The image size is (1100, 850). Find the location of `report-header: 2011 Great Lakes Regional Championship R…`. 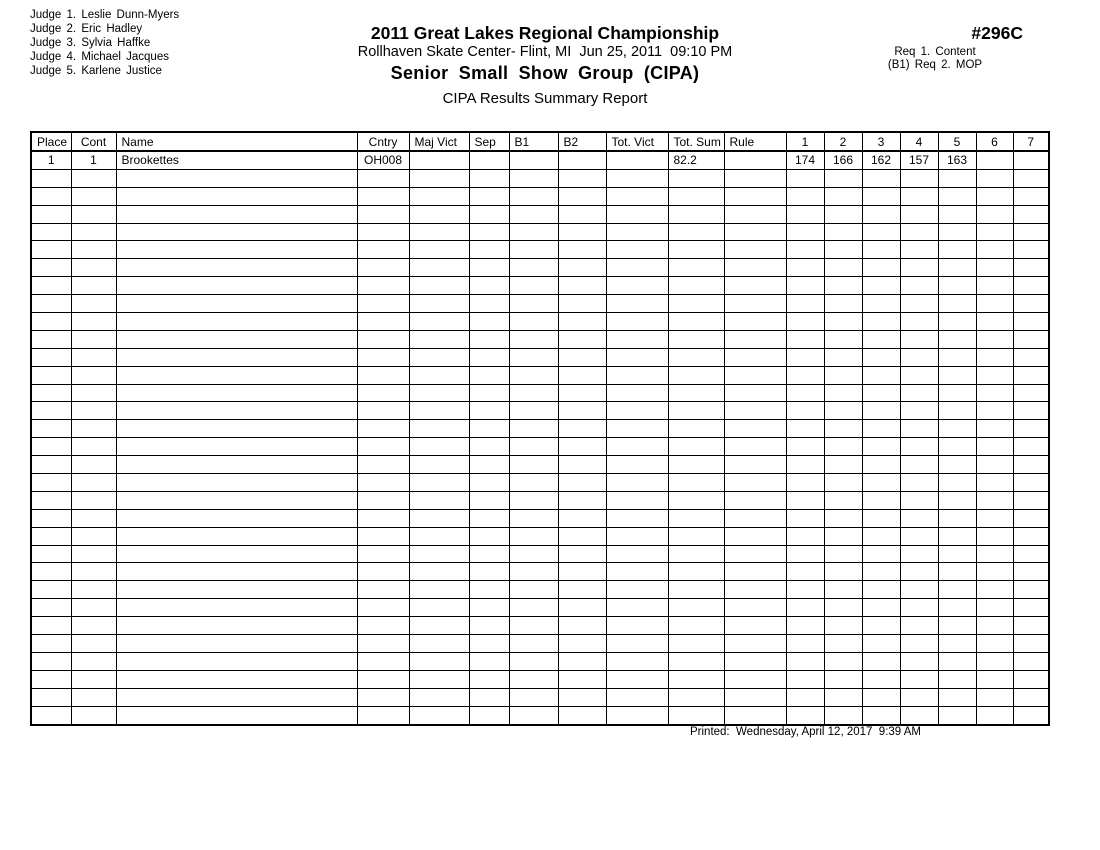

report-header: 2011 Great Lakes Regional Championship R… is located at coordinates (545, 65).